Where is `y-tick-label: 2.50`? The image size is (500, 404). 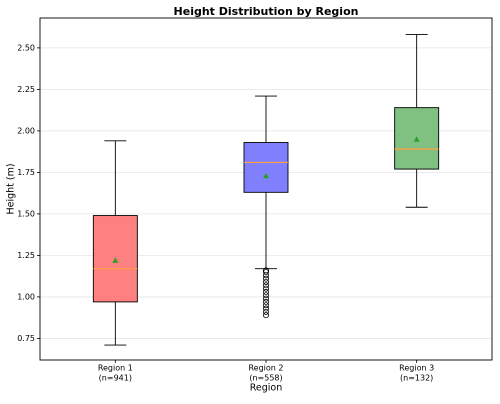 y-tick-label: 2.50 is located at coordinates (26, 47).